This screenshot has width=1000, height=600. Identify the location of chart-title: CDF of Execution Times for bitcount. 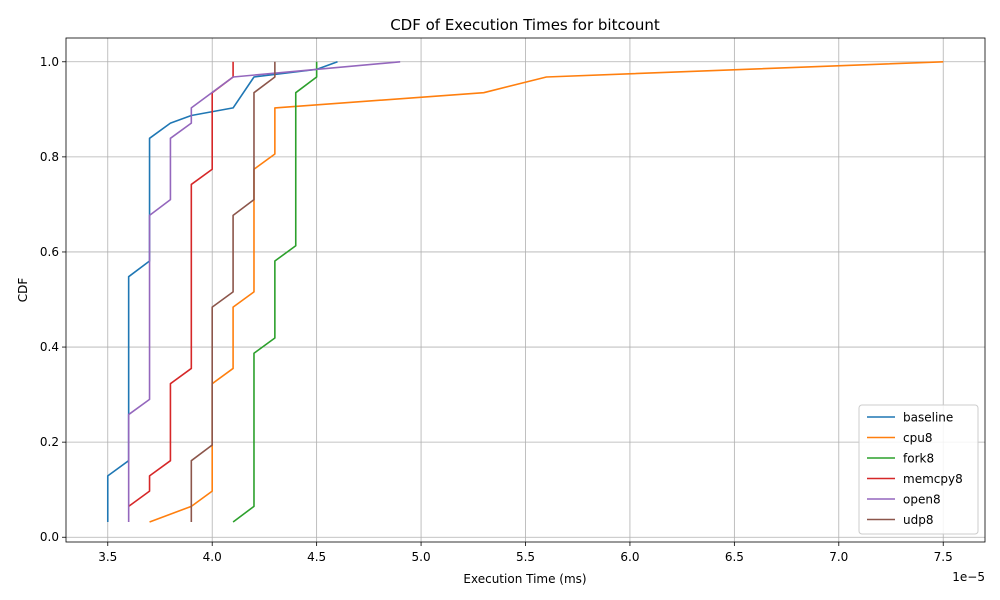
(525, 25).